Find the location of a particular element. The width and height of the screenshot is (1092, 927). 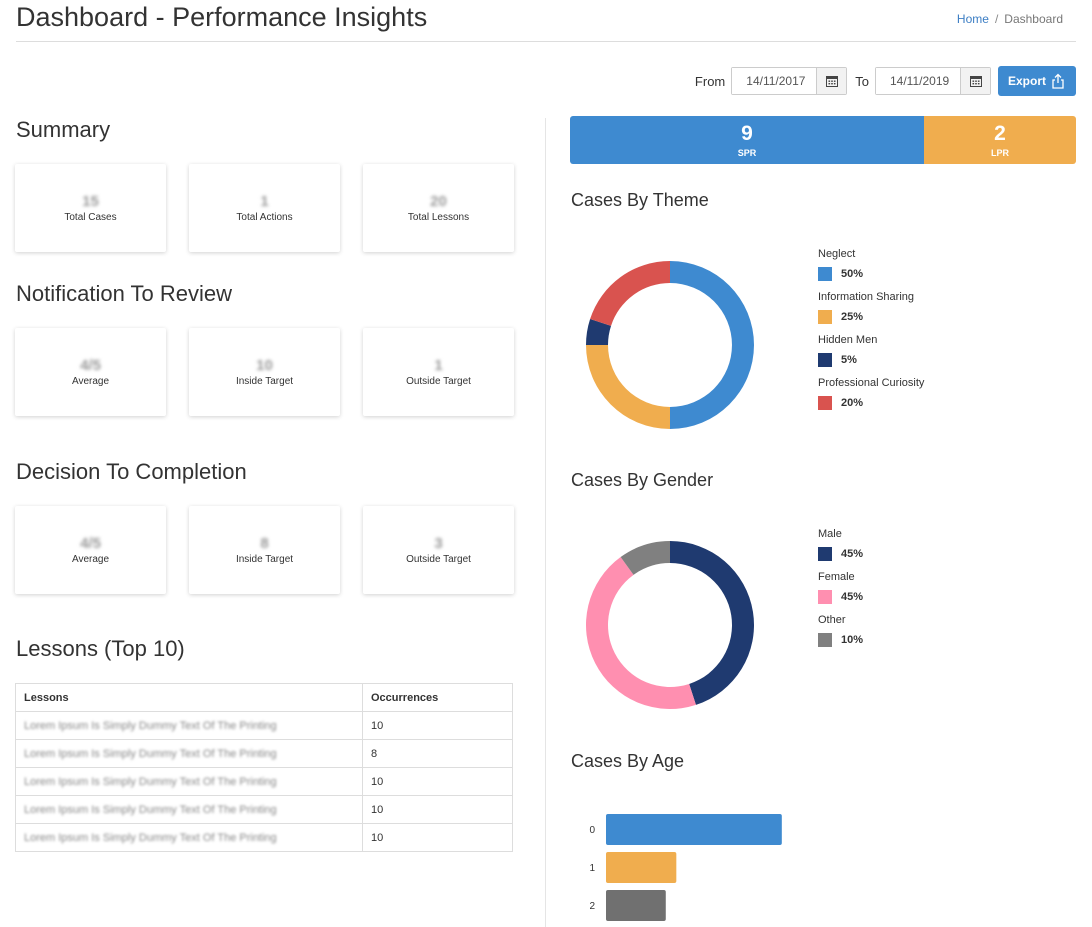

legend-name: Hidden Men is located at coordinates (848, 340).